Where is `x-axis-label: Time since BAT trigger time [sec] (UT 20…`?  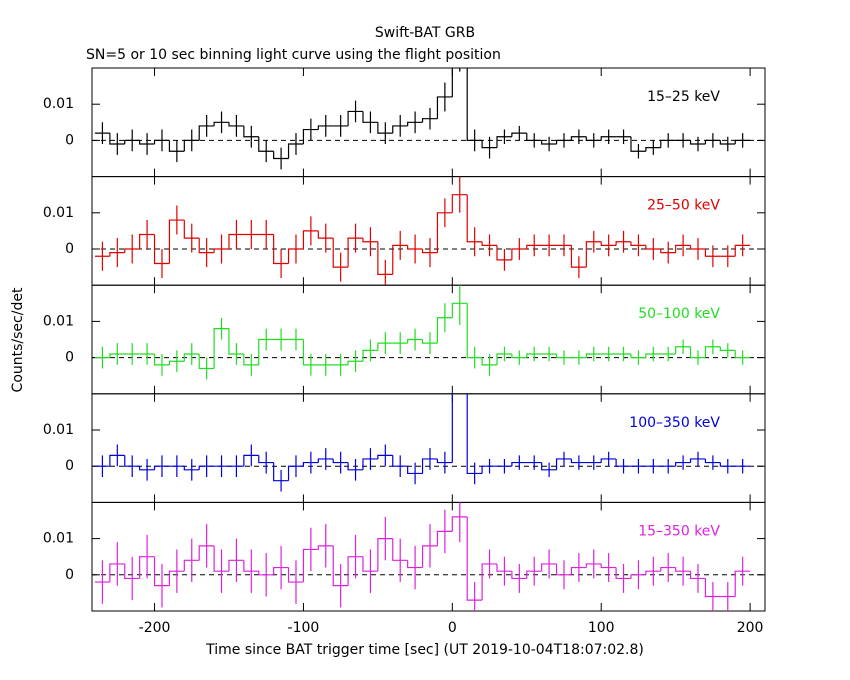
x-axis-label: Time since BAT trigger time [sec] (UT 20… is located at coordinates (424, 650).